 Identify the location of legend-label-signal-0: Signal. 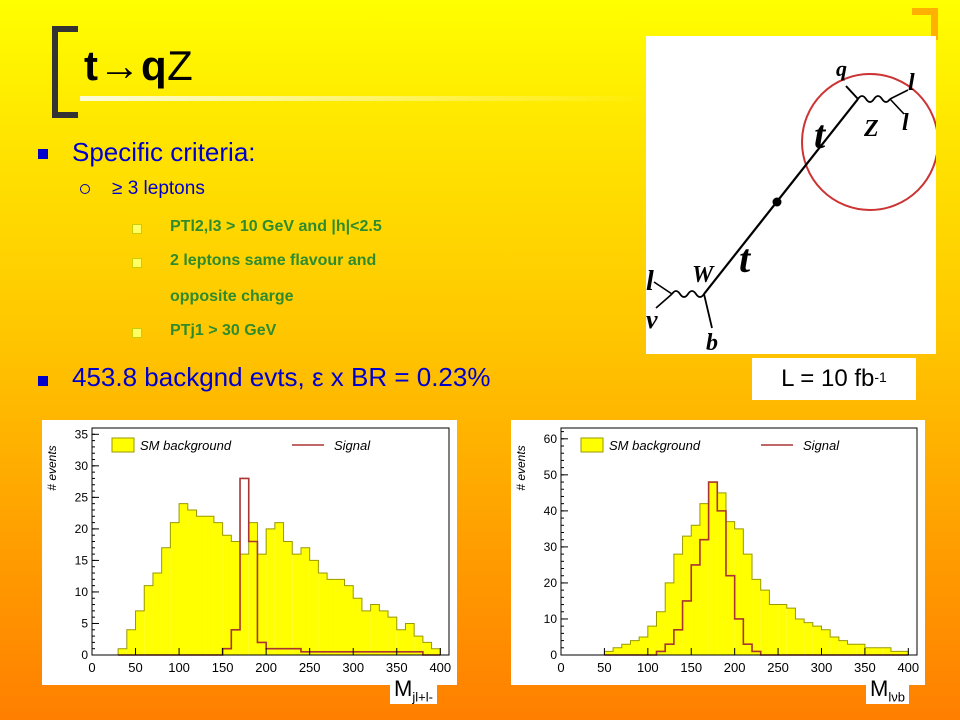
(352, 445).